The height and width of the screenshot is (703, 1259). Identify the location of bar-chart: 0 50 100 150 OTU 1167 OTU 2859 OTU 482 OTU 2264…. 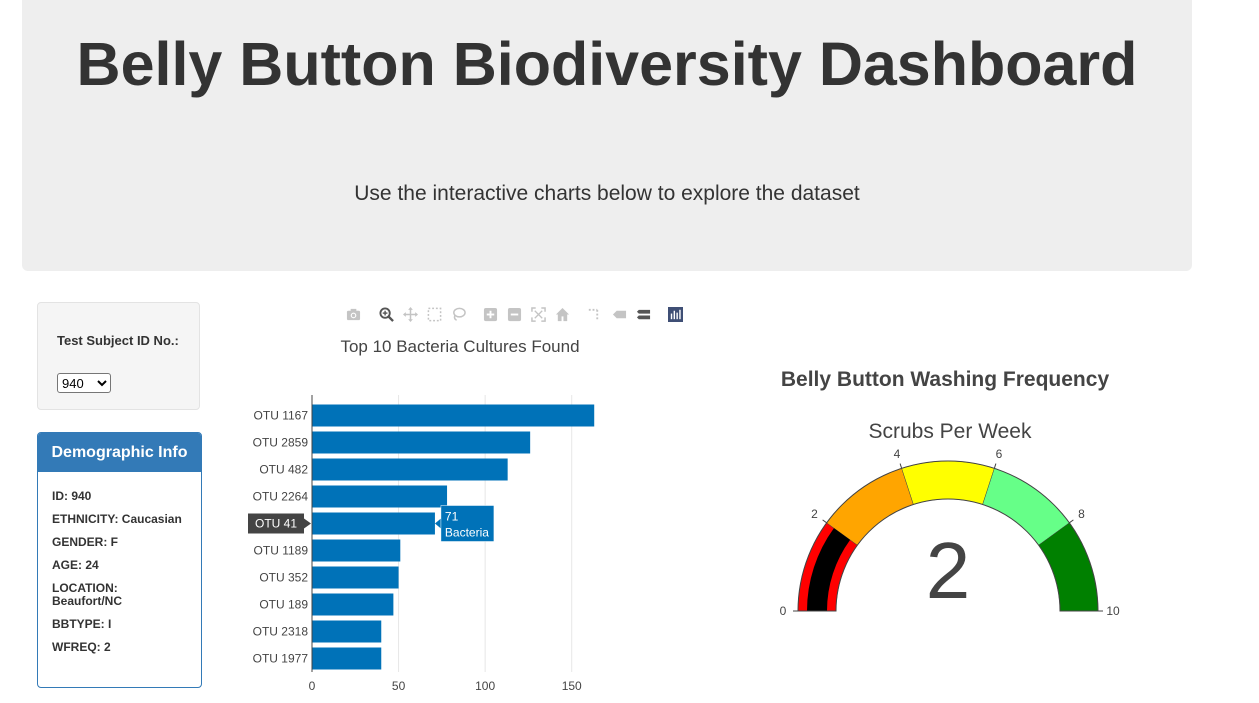
(460, 545).